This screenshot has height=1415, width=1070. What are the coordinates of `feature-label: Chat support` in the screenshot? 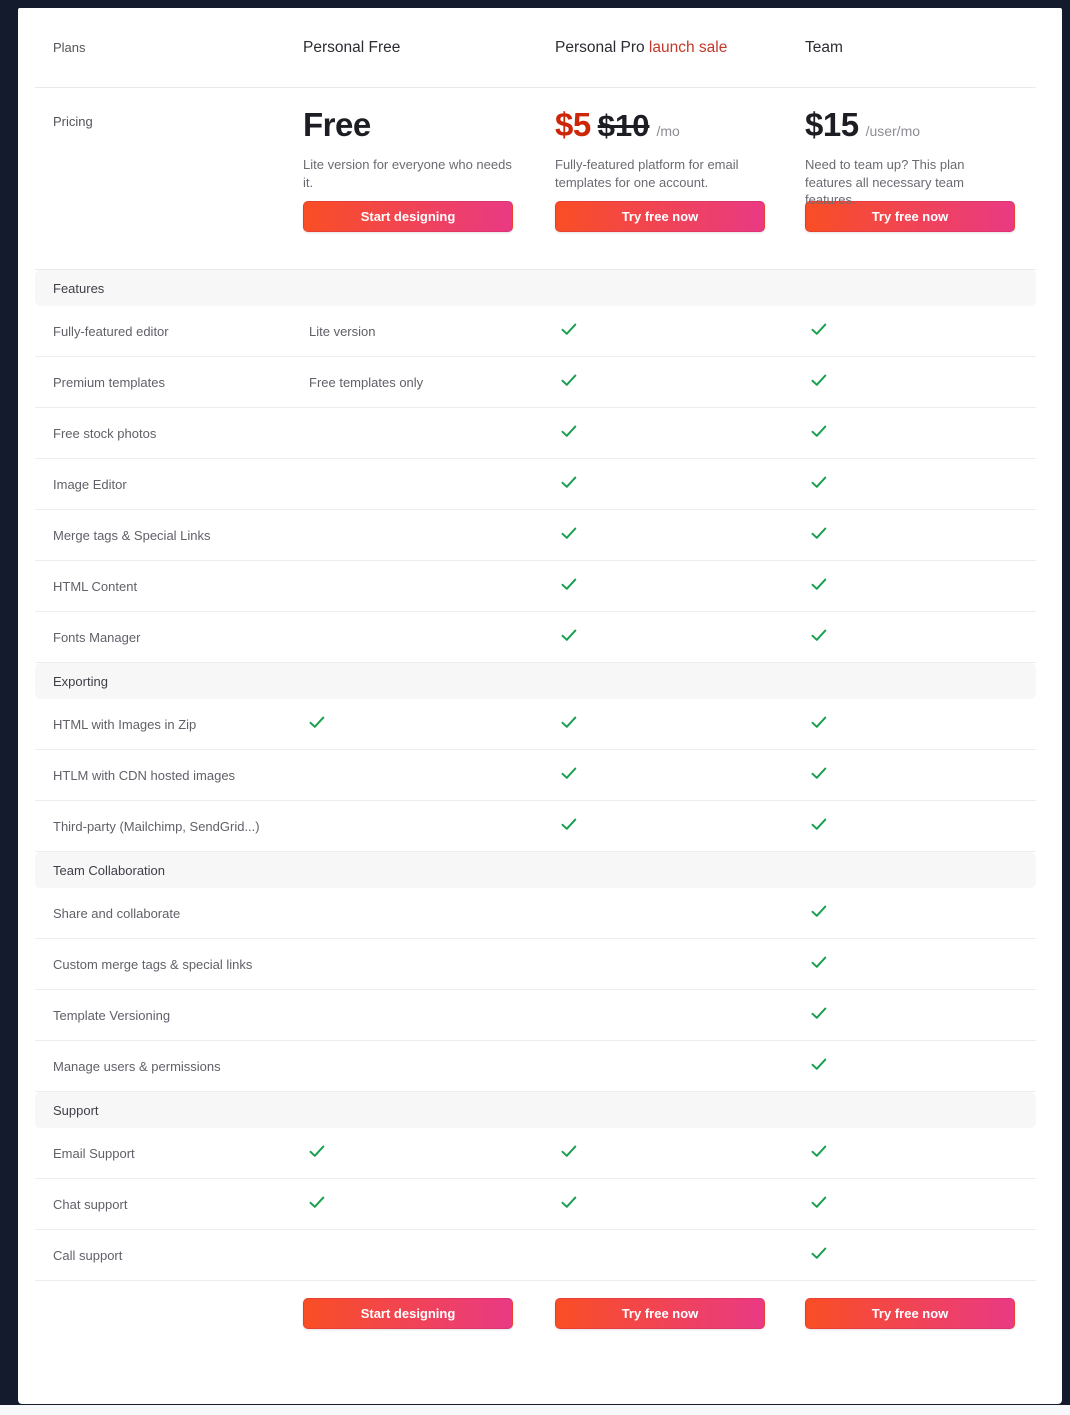 It's located at (90, 1204).